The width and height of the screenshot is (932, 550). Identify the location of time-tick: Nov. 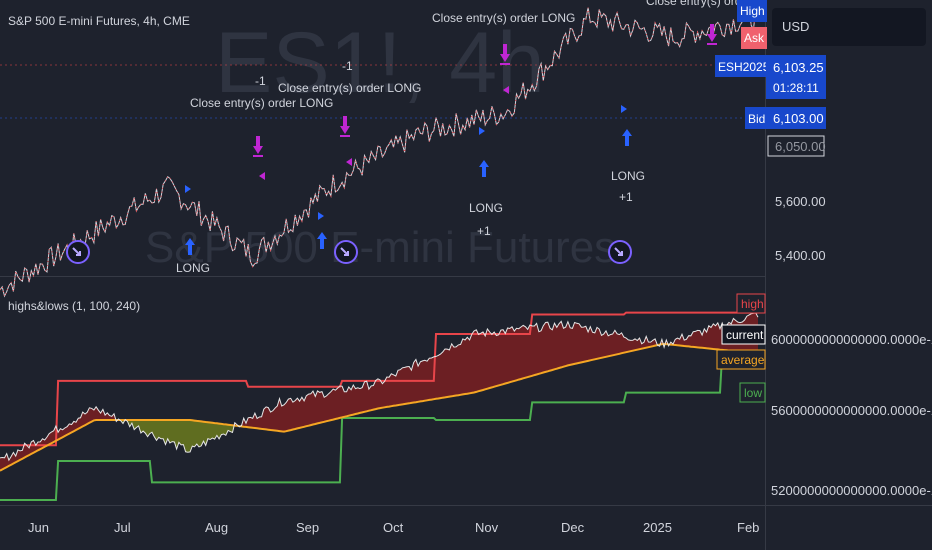
(487, 527).